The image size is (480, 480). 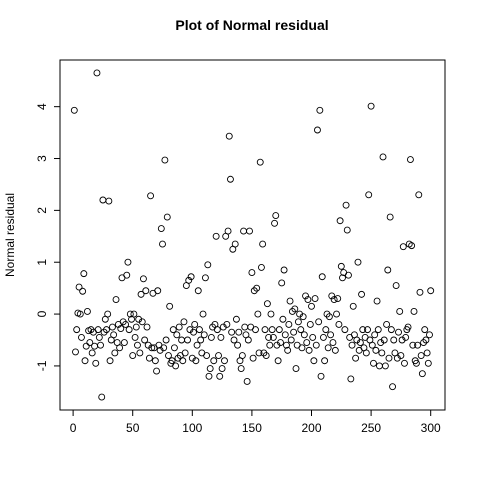 I want to click on x-tick-label: 150, so click(x=252, y=428).